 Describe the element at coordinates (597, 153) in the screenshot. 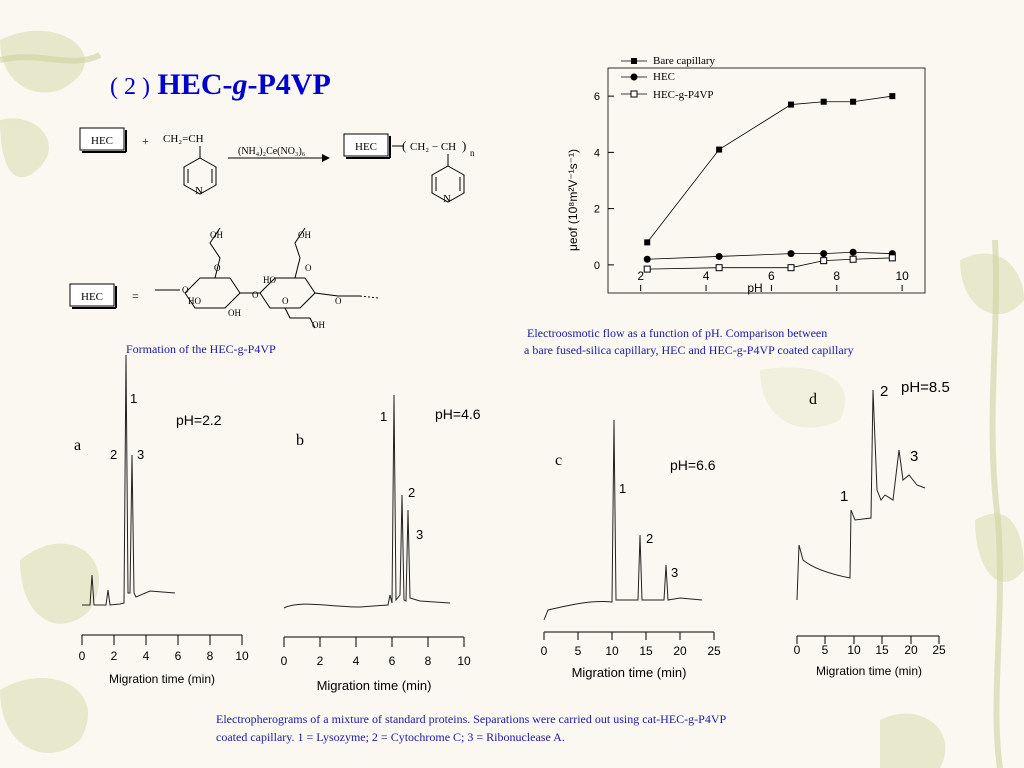

I see `eof-ytick-label: 4` at that location.